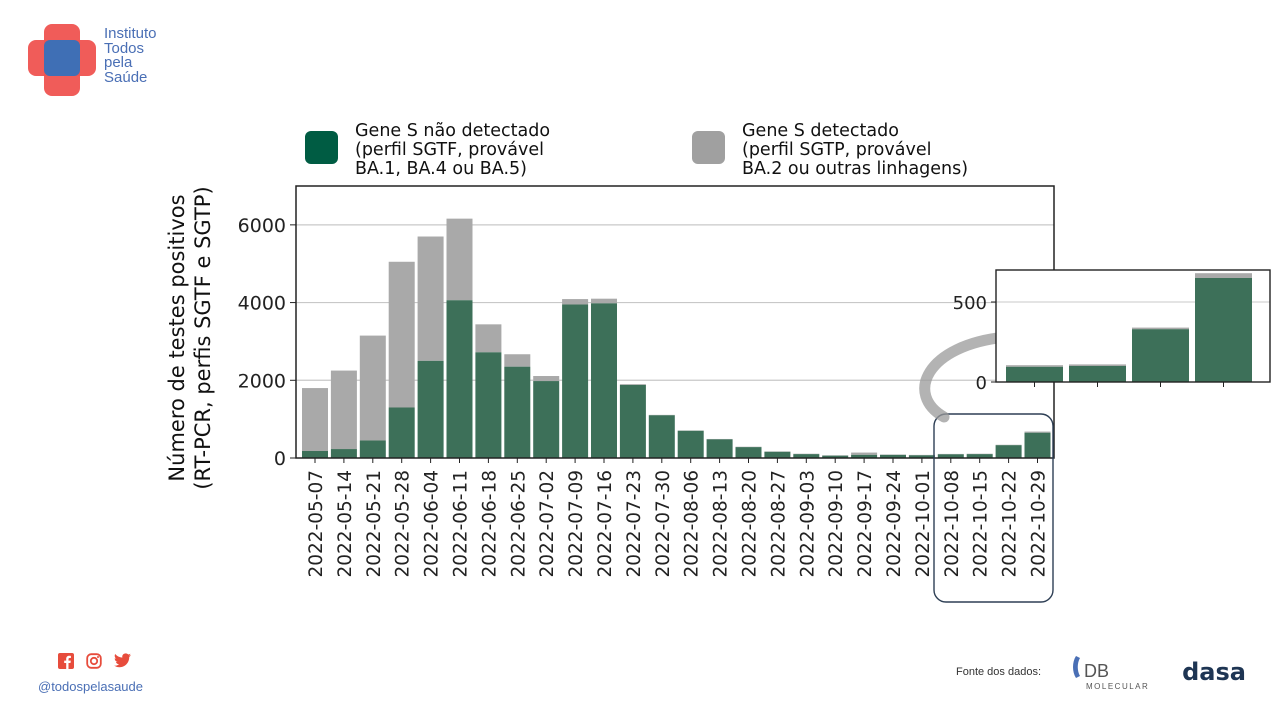  What do you see at coordinates (807, 524) in the screenshot?
I see `x-tick-label: 2022-09-03` at bounding box center [807, 524].